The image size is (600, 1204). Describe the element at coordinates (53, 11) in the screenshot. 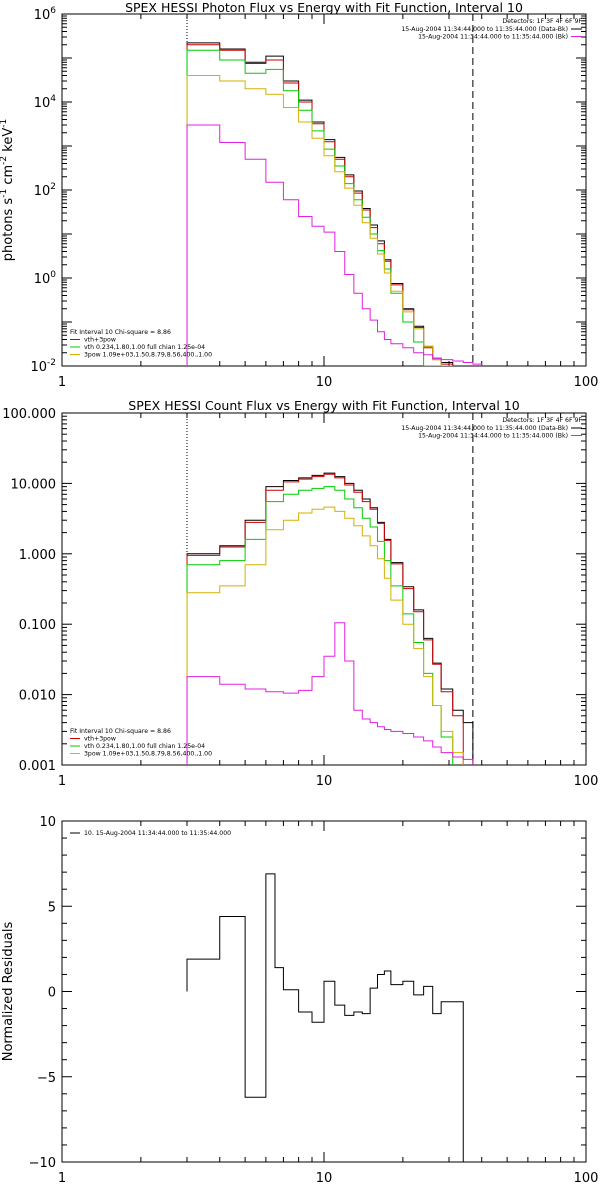

I see `y-tick-exponent: 6` at that location.